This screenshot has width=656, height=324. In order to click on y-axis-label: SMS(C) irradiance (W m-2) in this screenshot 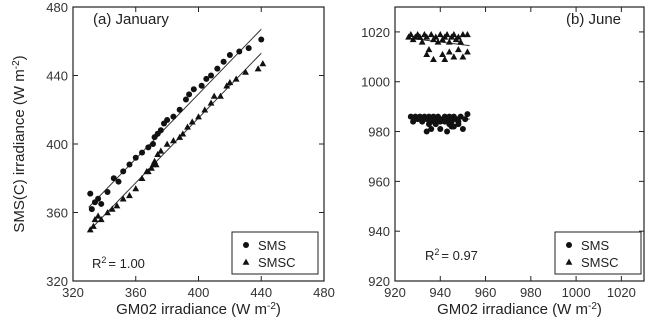, I will do `click(19, 143)`.